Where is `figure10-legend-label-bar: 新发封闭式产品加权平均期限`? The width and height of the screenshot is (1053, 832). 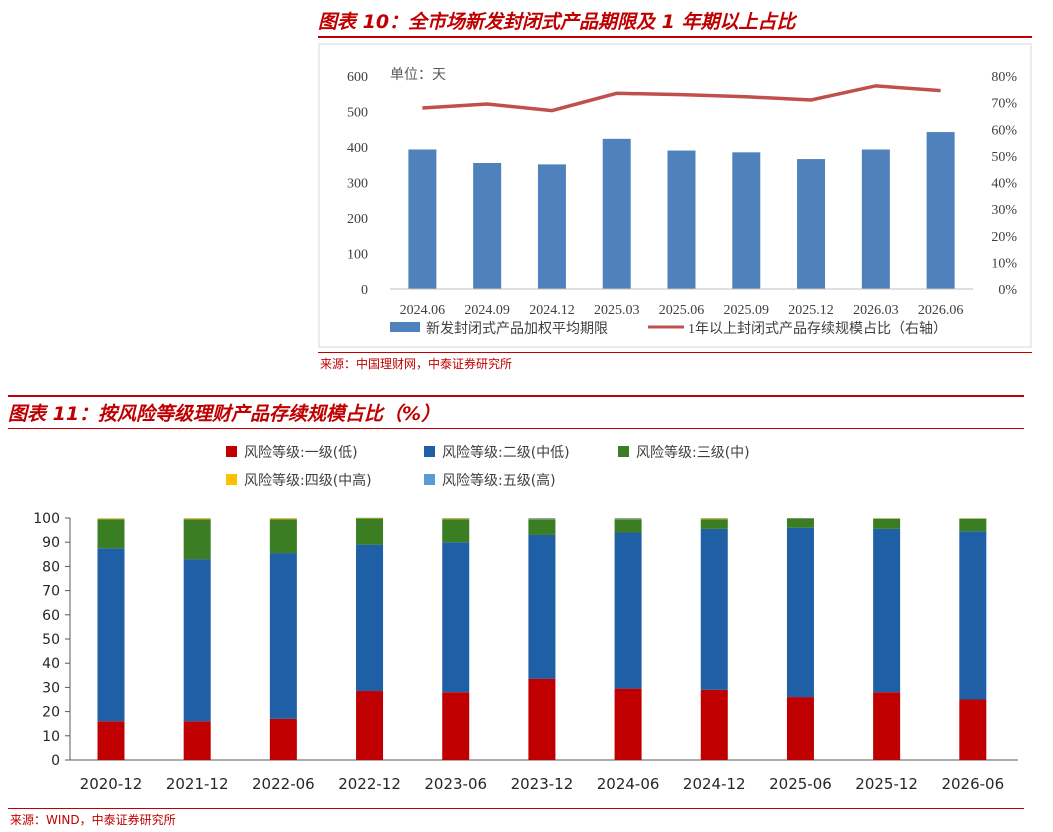 figure10-legend-label-bar: 新发封闭式产品加权平均期限 is located at coordinates (517, 329).